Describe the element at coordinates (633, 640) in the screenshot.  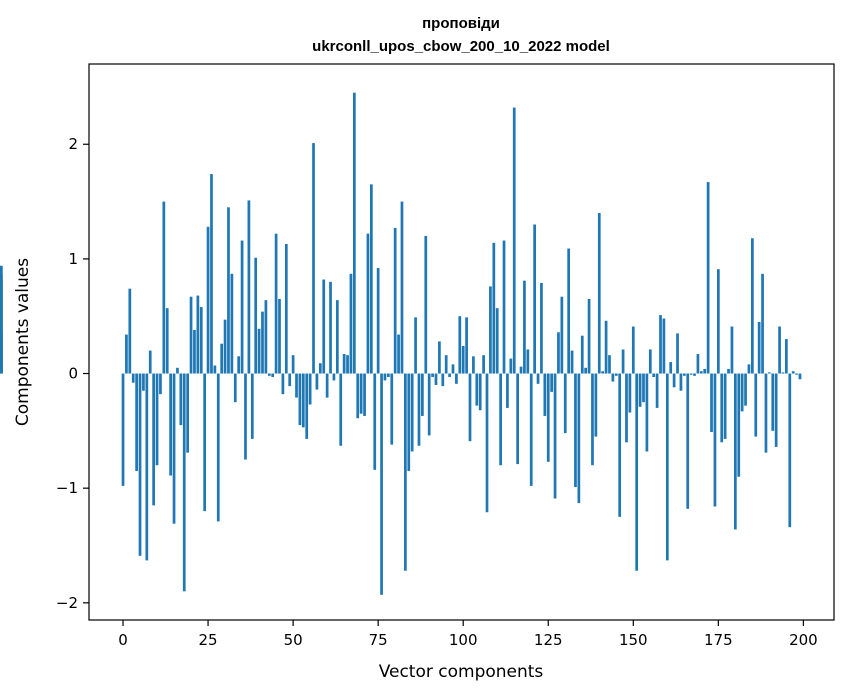
I see `x-tick-label: 150` at that location.